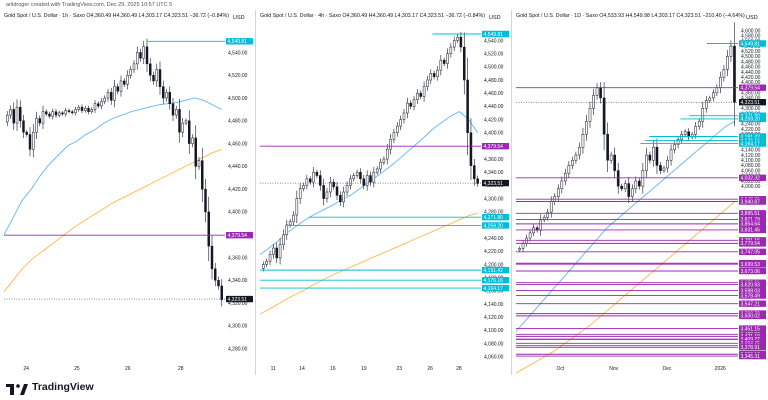  Describe the element at coordinates (494, 107) in the screenshot. I see `y-tick-label: 4,440.00` at that location.